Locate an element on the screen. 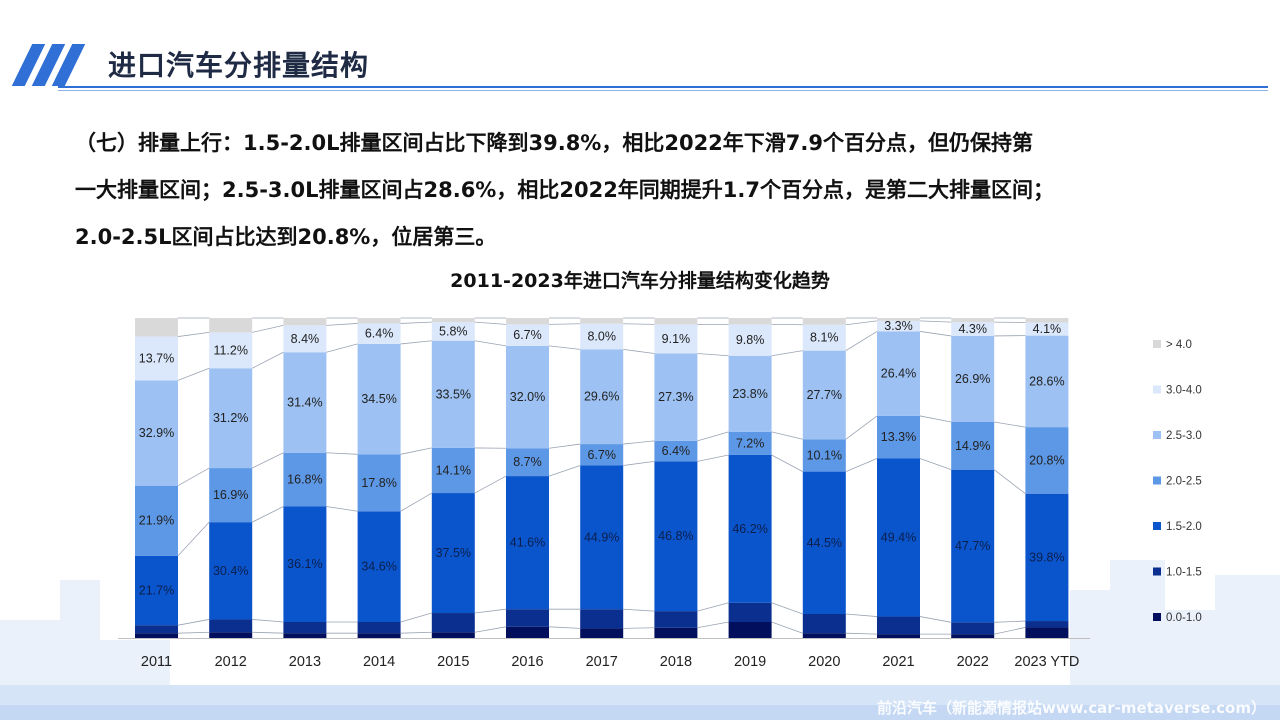 Image resolution: width=1280 pixels, height=720 pixels. x-tick-label: 2014 is located at coordinates (379, 662).